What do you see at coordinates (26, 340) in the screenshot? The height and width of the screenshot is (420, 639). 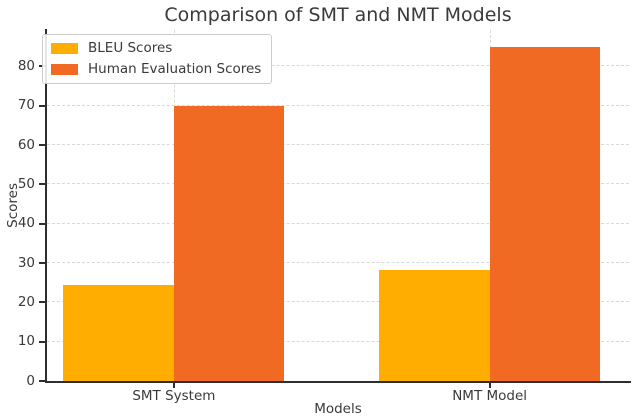 I see `y-tick-label-10: 10` at bounding box center [26, 340].